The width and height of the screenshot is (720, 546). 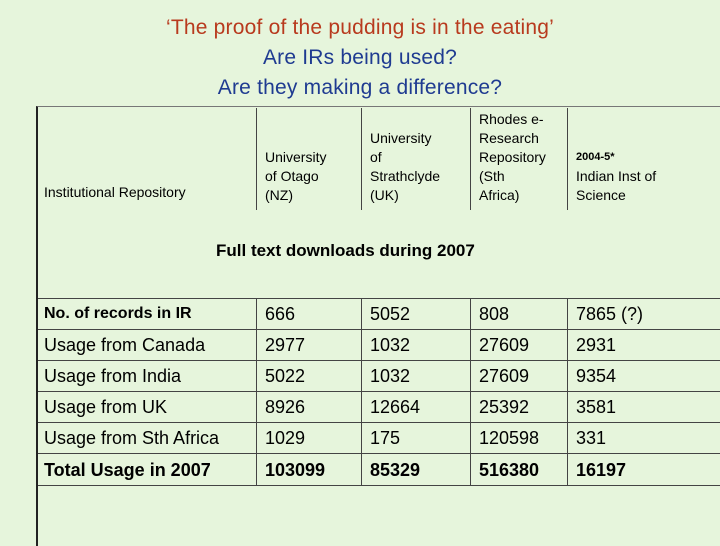 I want to click on header-line: Science, so click(x=601, y=195).